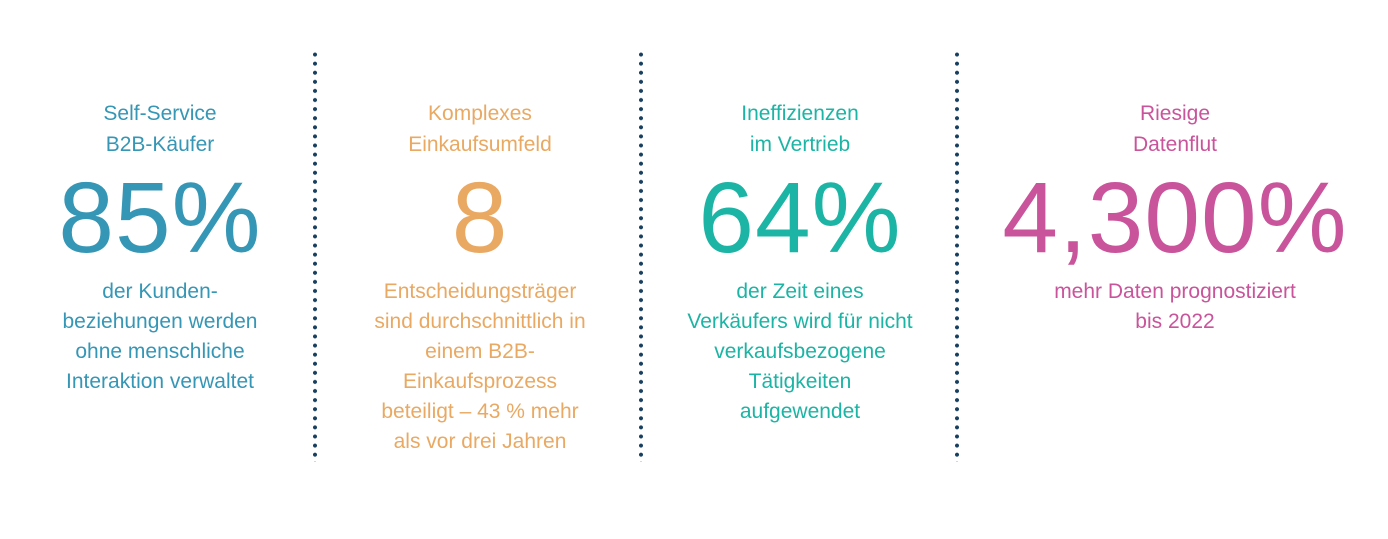 This screenshot has height=539, width=1388. I want to click on description-line: sind durchschnittlich in, so click(480, 321).